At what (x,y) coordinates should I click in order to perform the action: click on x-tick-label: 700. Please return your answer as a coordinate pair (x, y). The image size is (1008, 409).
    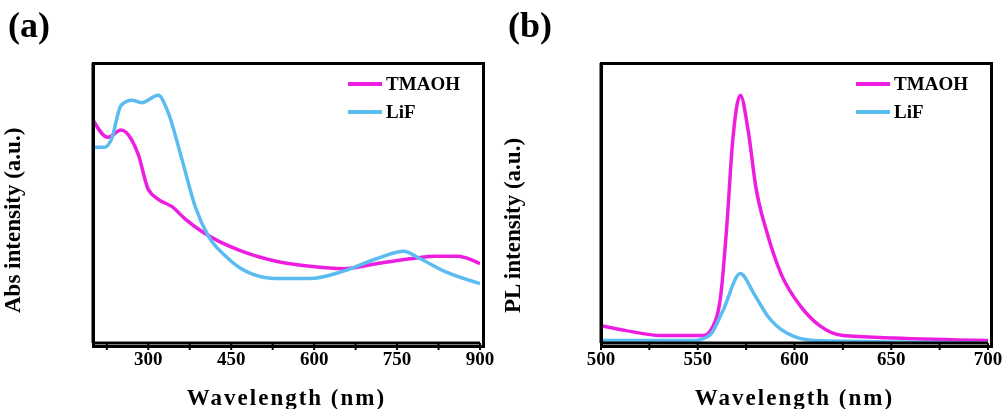
    Looking at the image, I should click on (988, 359).